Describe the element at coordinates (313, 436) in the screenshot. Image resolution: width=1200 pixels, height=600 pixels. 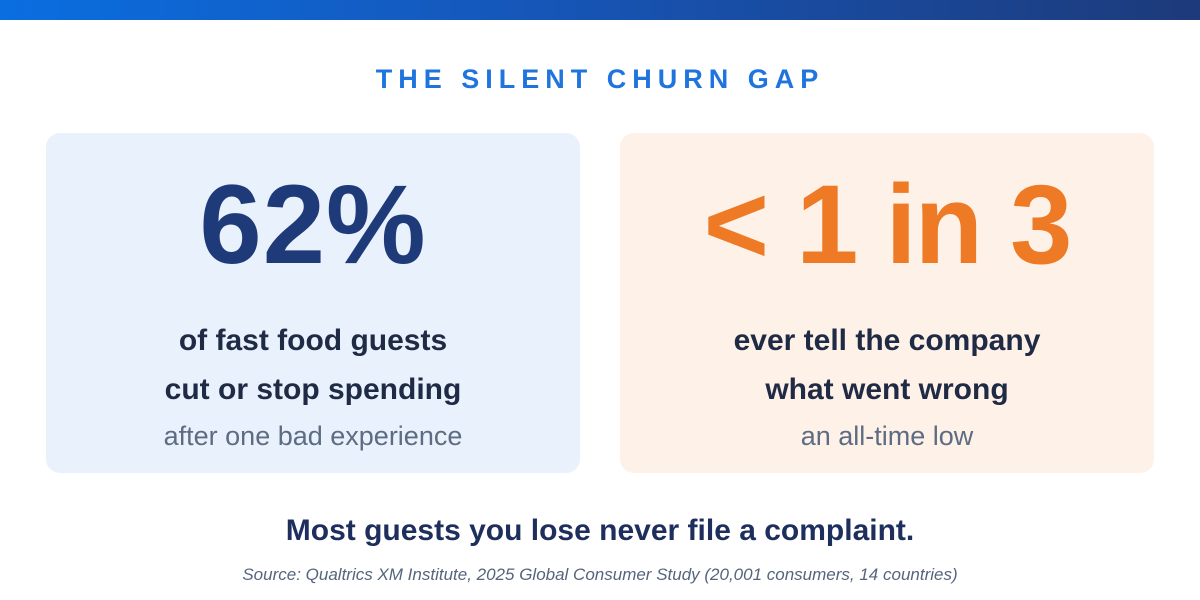
I see `stat-subtext: after one bad experience` at that location.